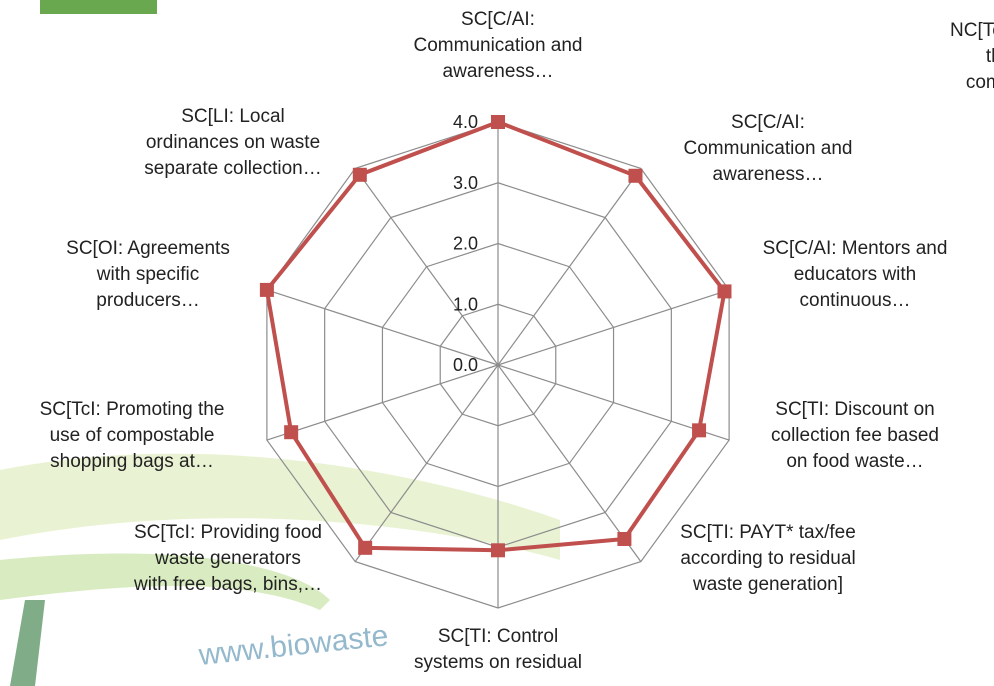 The image size is (994, 686). I want to click on tick-label: 1.0, so click(465, 304).